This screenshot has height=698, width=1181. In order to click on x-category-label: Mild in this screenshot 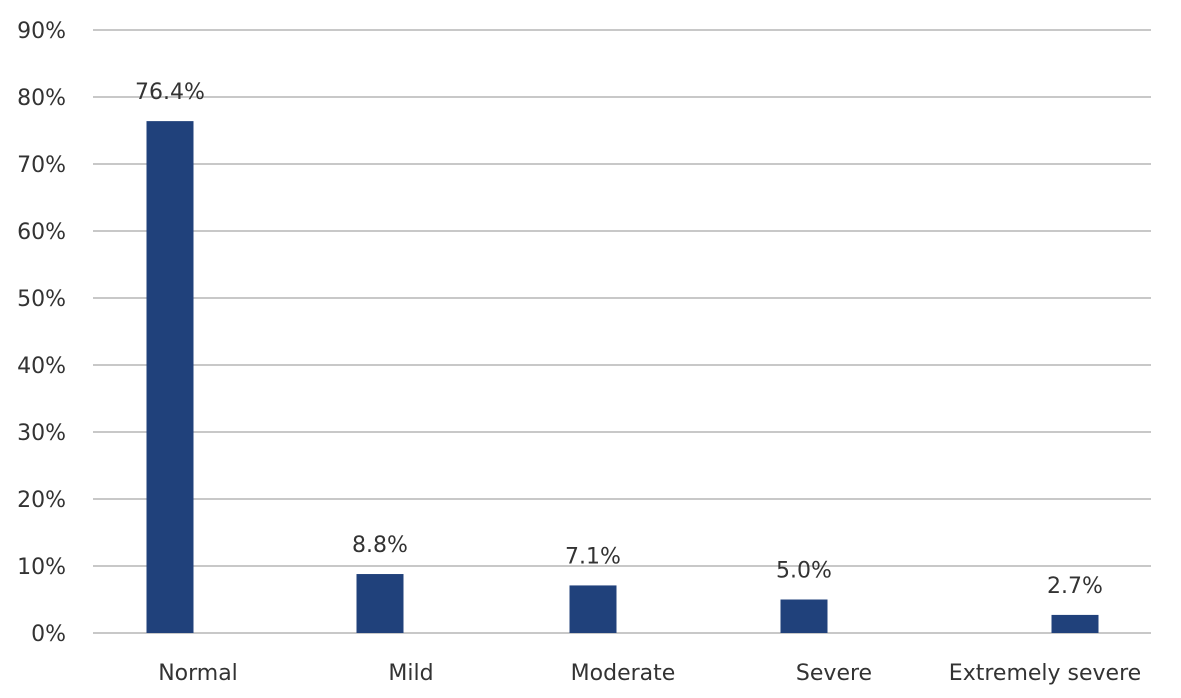, I will do `click(410, 673)`.